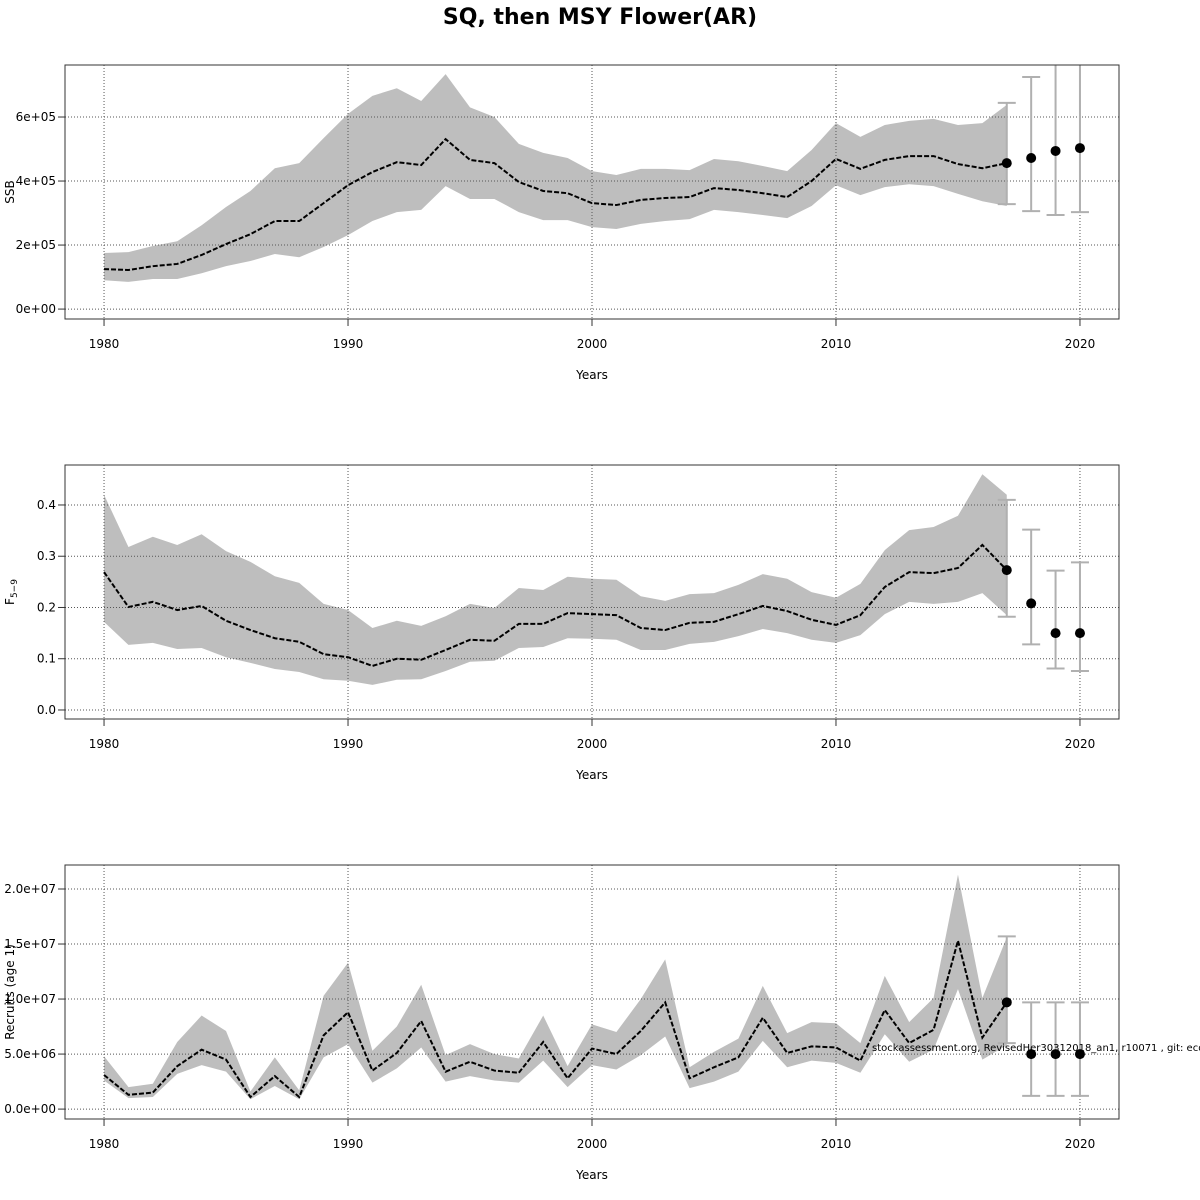 The height and width of the screenshot is (1200, 1200). What do you see at coordinates (30, 1054) in the screenshot?
I see `y-tick-label: 5.0e+06` at bounding box center [30, 1054].